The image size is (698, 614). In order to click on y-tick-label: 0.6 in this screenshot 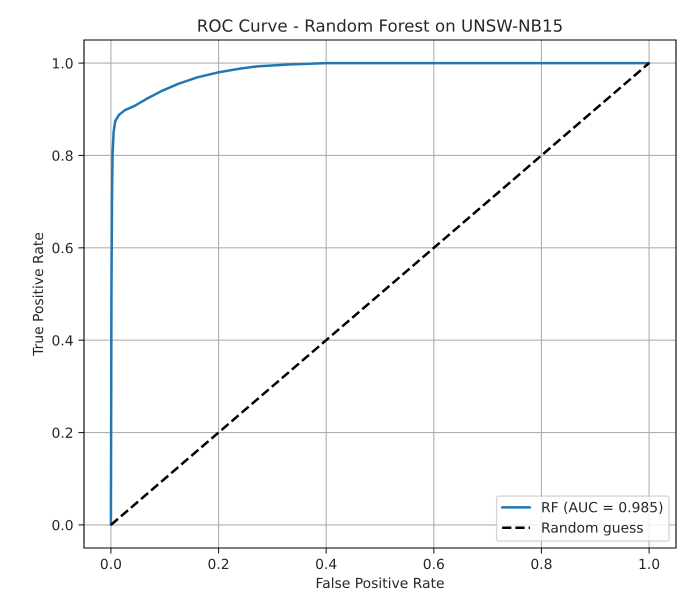, I will do `click(62, 248)`.